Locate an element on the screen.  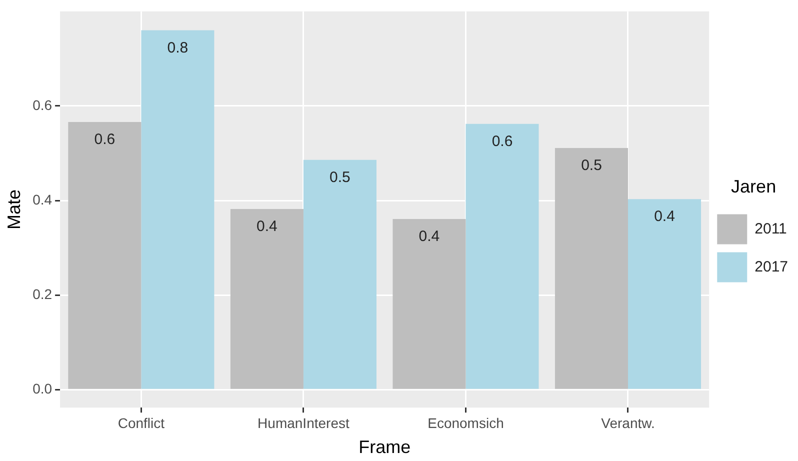
x-tick-label: Economsich is located at coordinates (466, 422).